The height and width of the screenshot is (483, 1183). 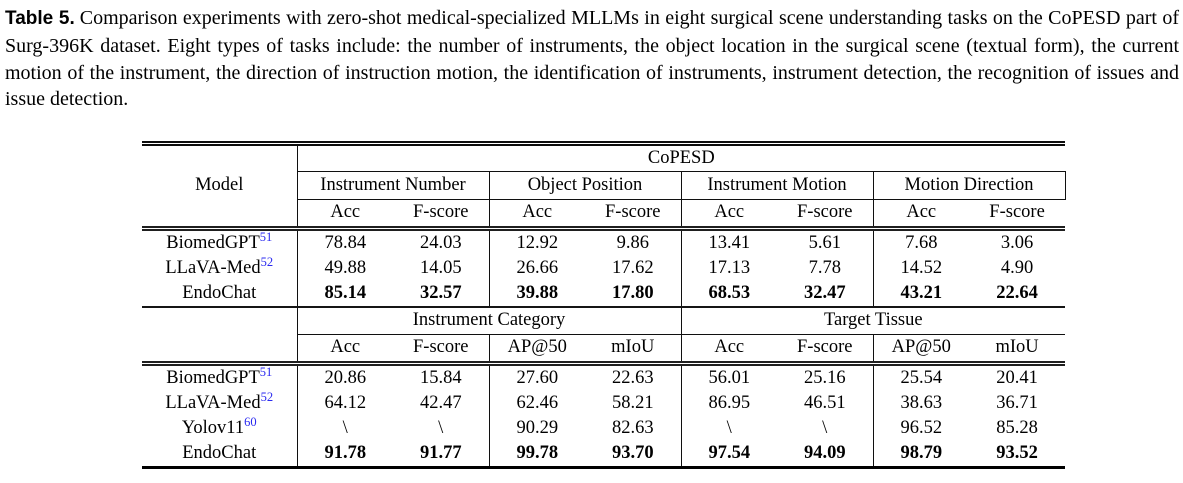 What do you see at coordinates (920, 242) in the screenshot?
I see `metric-value: 7.68` at bounding box center [920, 242].